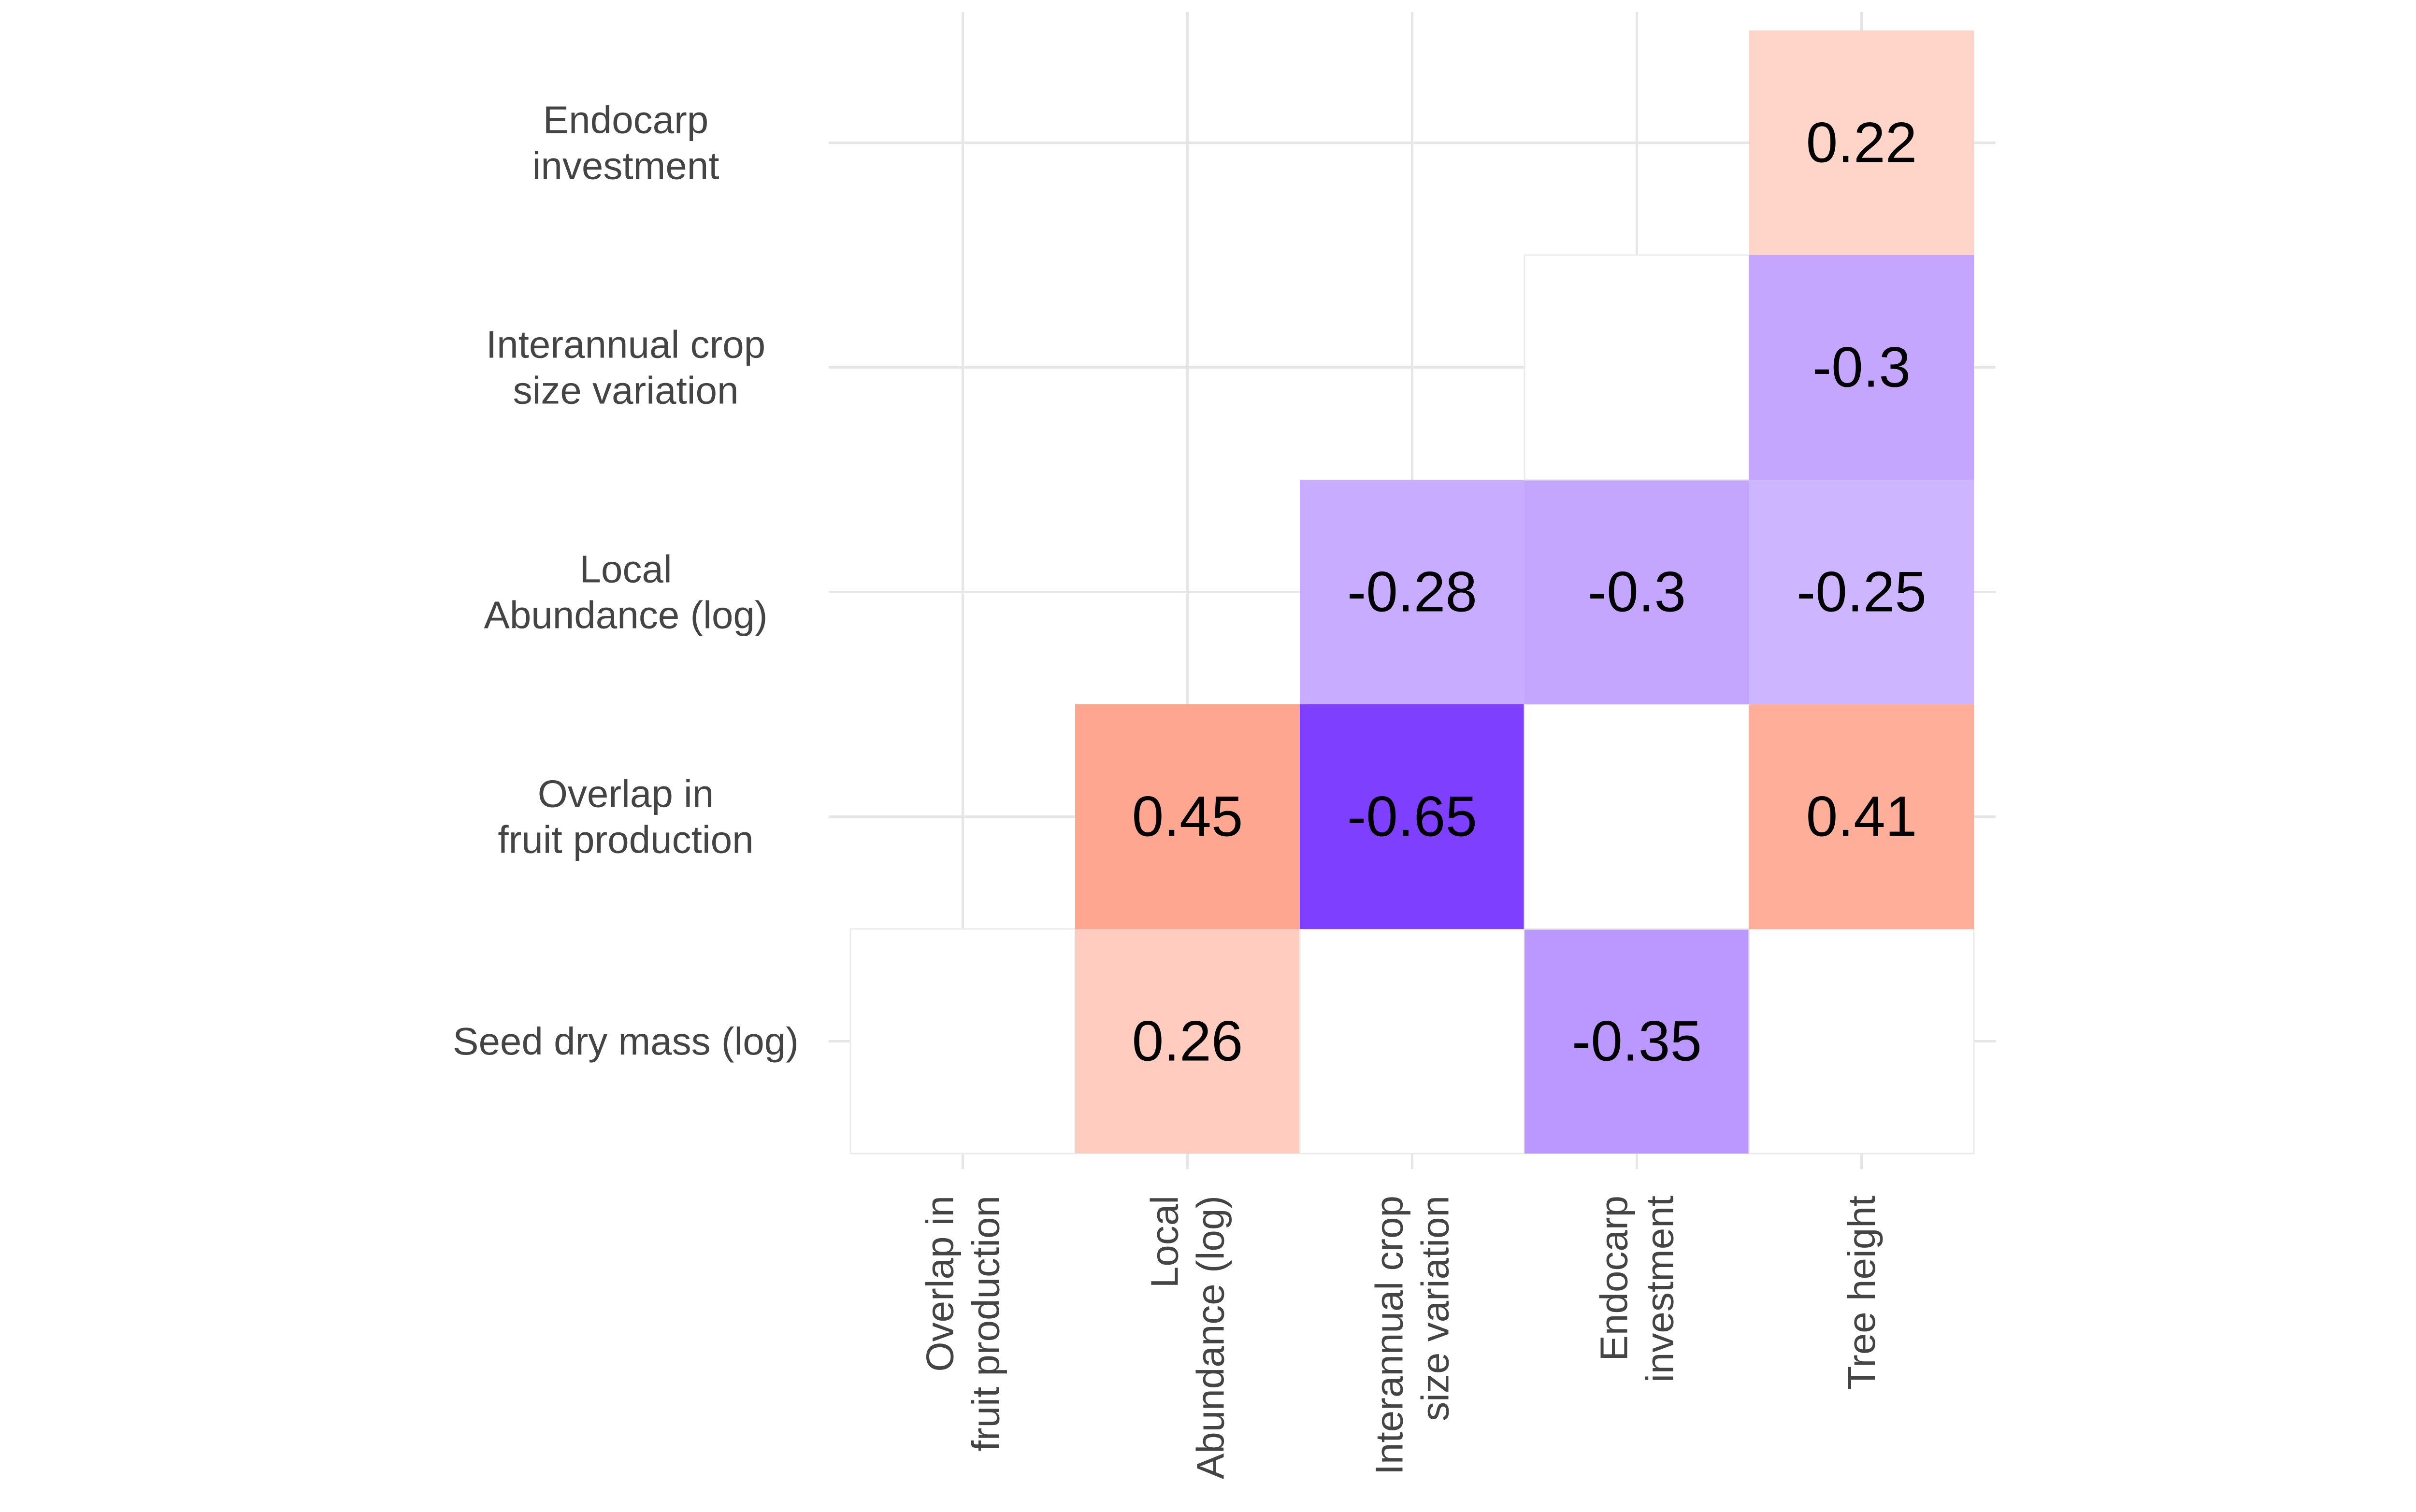 The height and width of the screenshot is (1512, 2416). I want to click on cell-value-label: -0.65, so click(1412, 817).